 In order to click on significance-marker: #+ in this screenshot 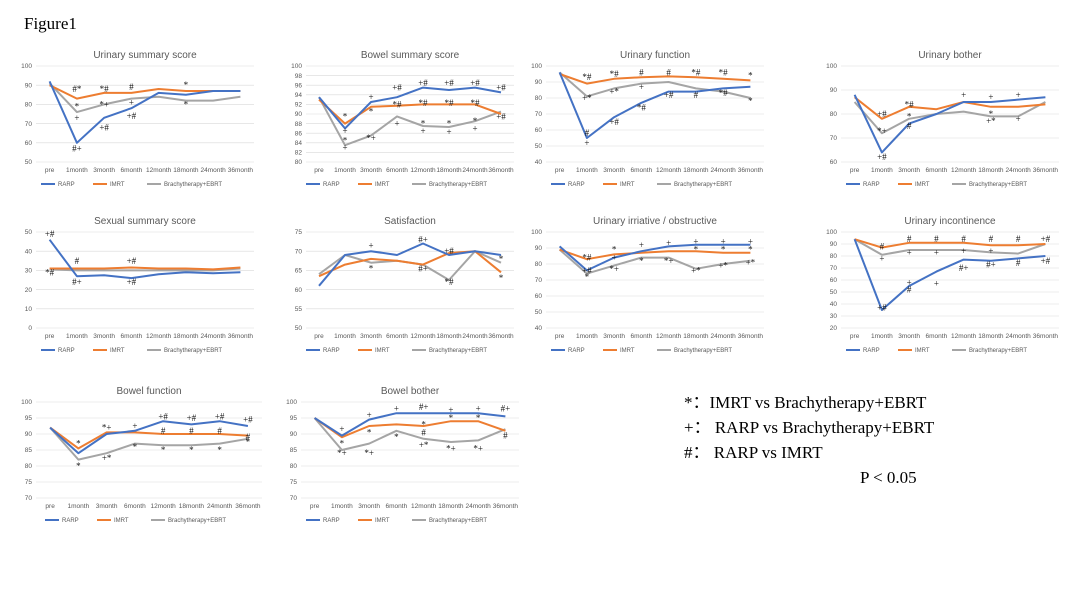, I will do `click(423, 240)`.